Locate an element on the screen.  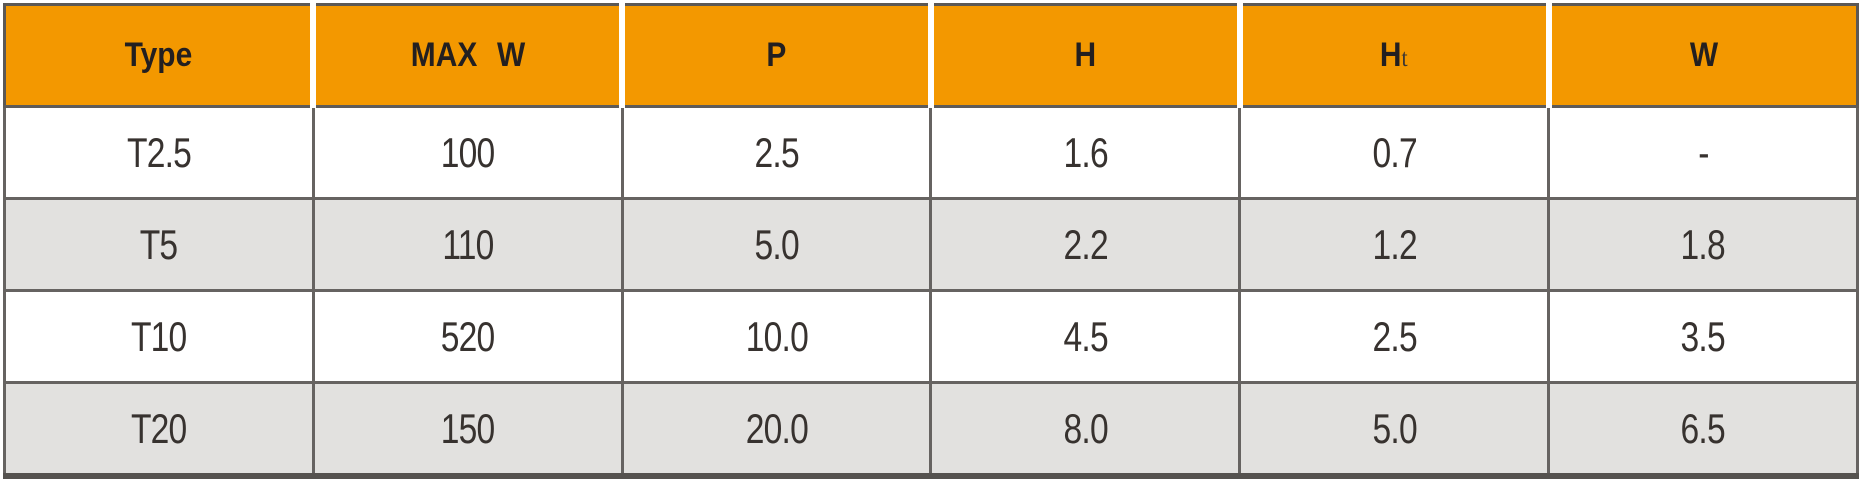
cell-ht: 1.2 is located at coordinates (1394, 244).